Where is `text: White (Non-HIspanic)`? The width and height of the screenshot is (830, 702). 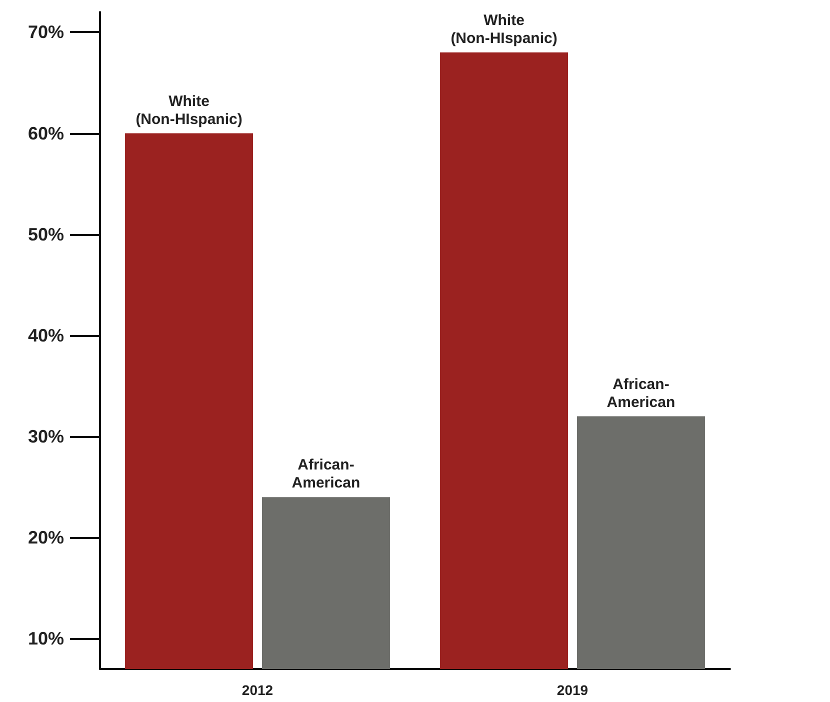 text: White (Non-HIspanic) is located at coordinates (504, 29).